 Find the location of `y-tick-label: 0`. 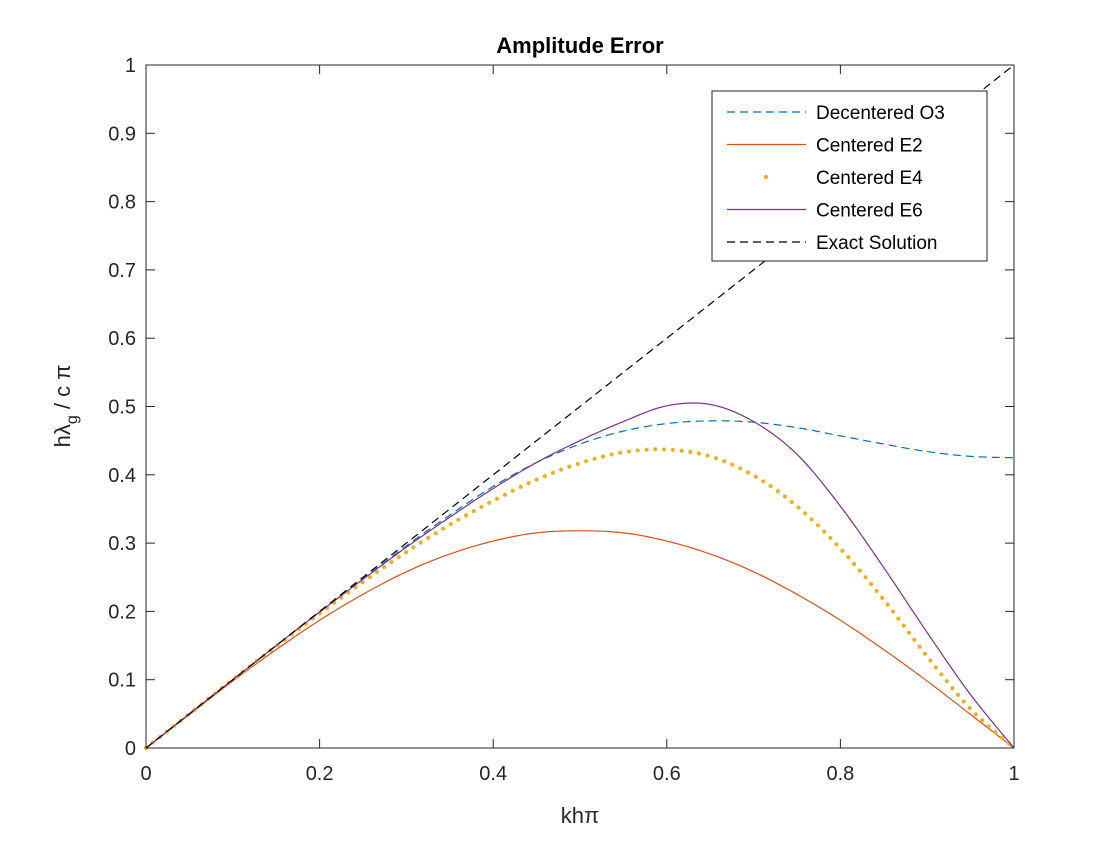

y-tick-label: 0 is located at coordinates (130, 749).